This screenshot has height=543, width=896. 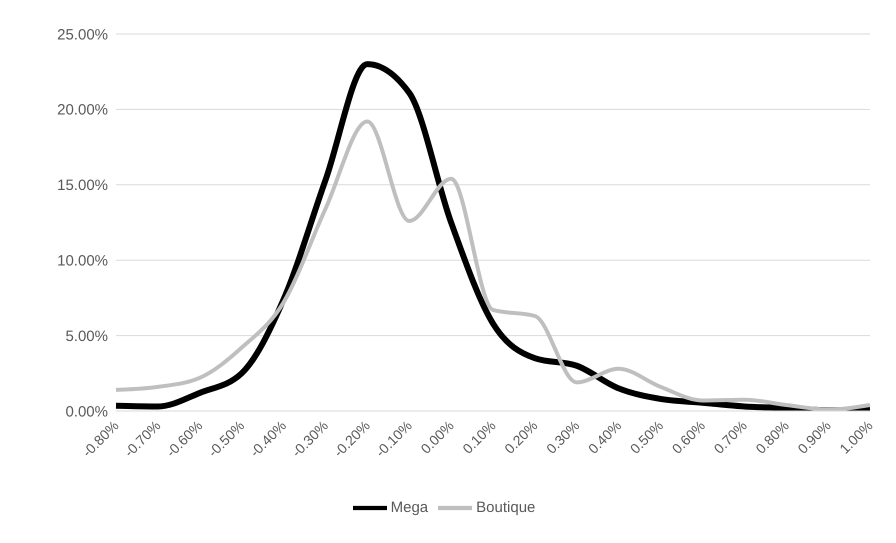 What do you see at coordinates (82, 35) in the screenshot?
I see `y-tick-label: 25.00%` at bounding box center [82, 35].